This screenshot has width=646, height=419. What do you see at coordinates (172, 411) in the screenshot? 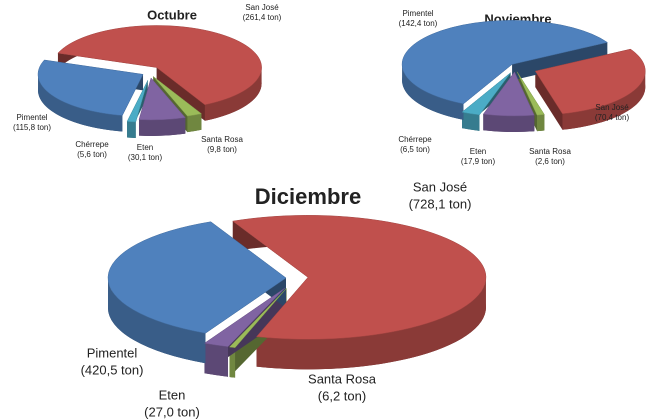
I see `value-label: (27,0 ton)` at bounding box center [172, 411].